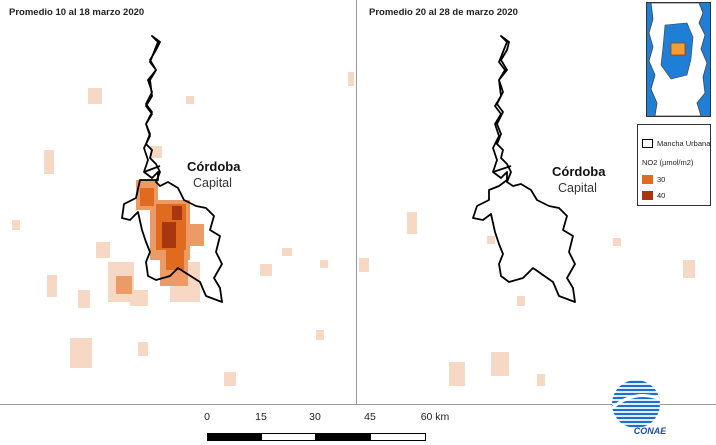 Image resolution: width=716 pixels, height=445 pixels. I want to click on legend-row-class: 40, so click(653, 195).